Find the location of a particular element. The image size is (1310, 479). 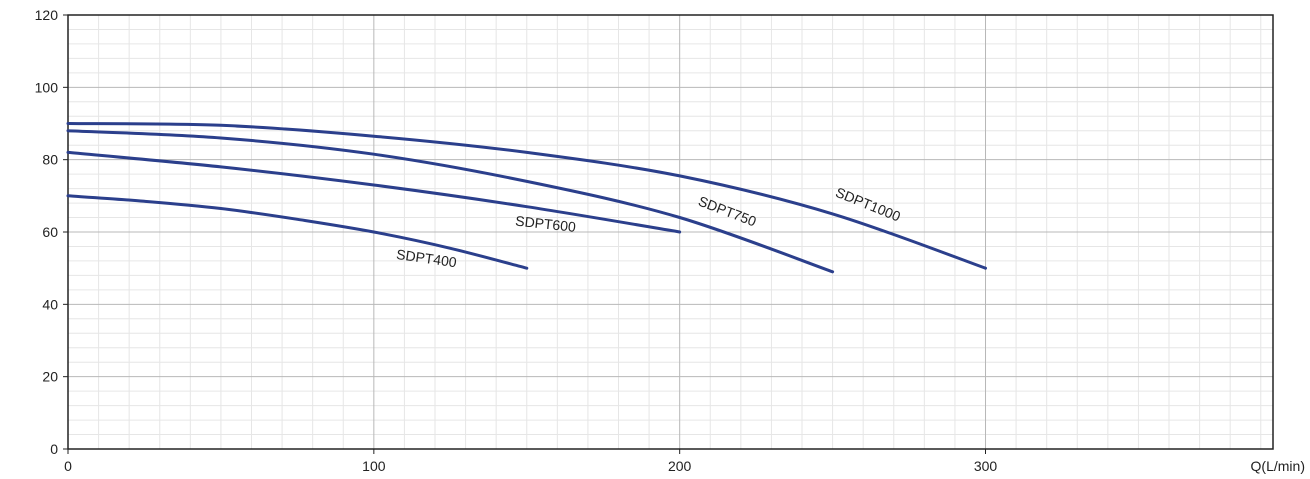

y-tick-label: 80 is located at coordinates (50, 160).